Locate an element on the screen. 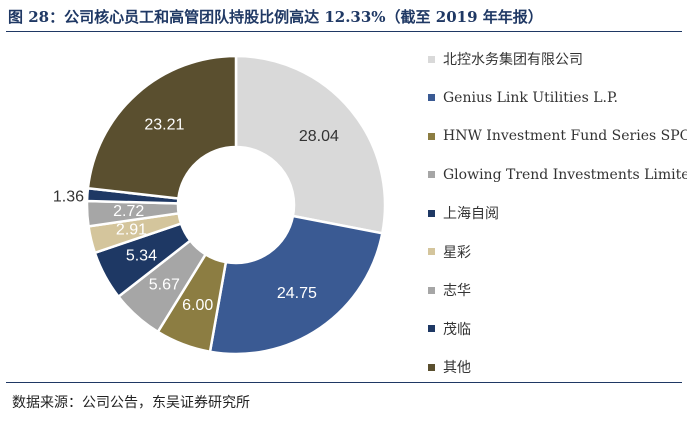 Image resolution: width=687 pixels, height=422 pixels. data-label-5: 5.34 is located at coordinates (141, 256).